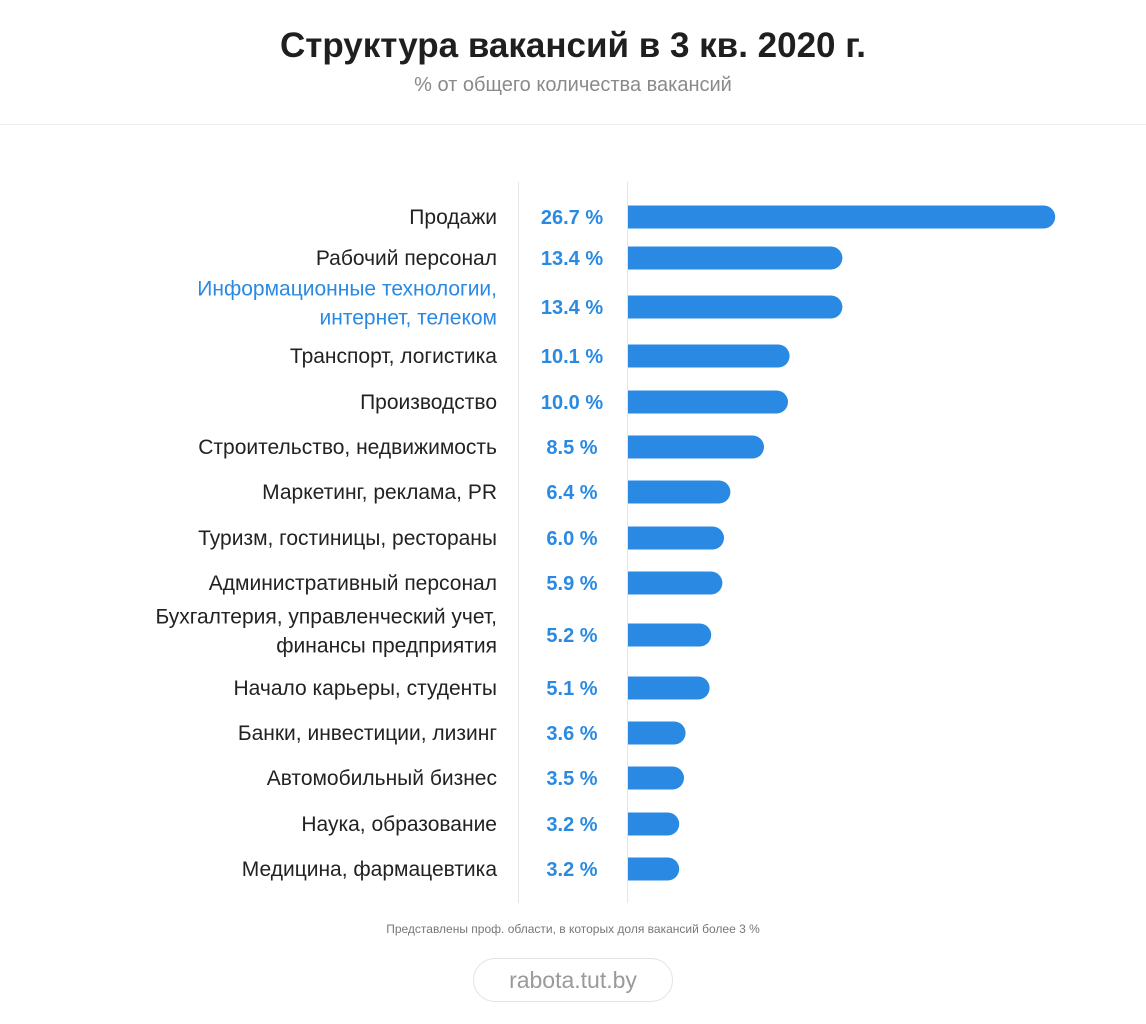 The width and height of the screenshot is (1146, 1024). What do you see at coordinates (408, 318) in the screenshot?
I see `category-label: интернет, телеком` at bounding box center [408, 318].